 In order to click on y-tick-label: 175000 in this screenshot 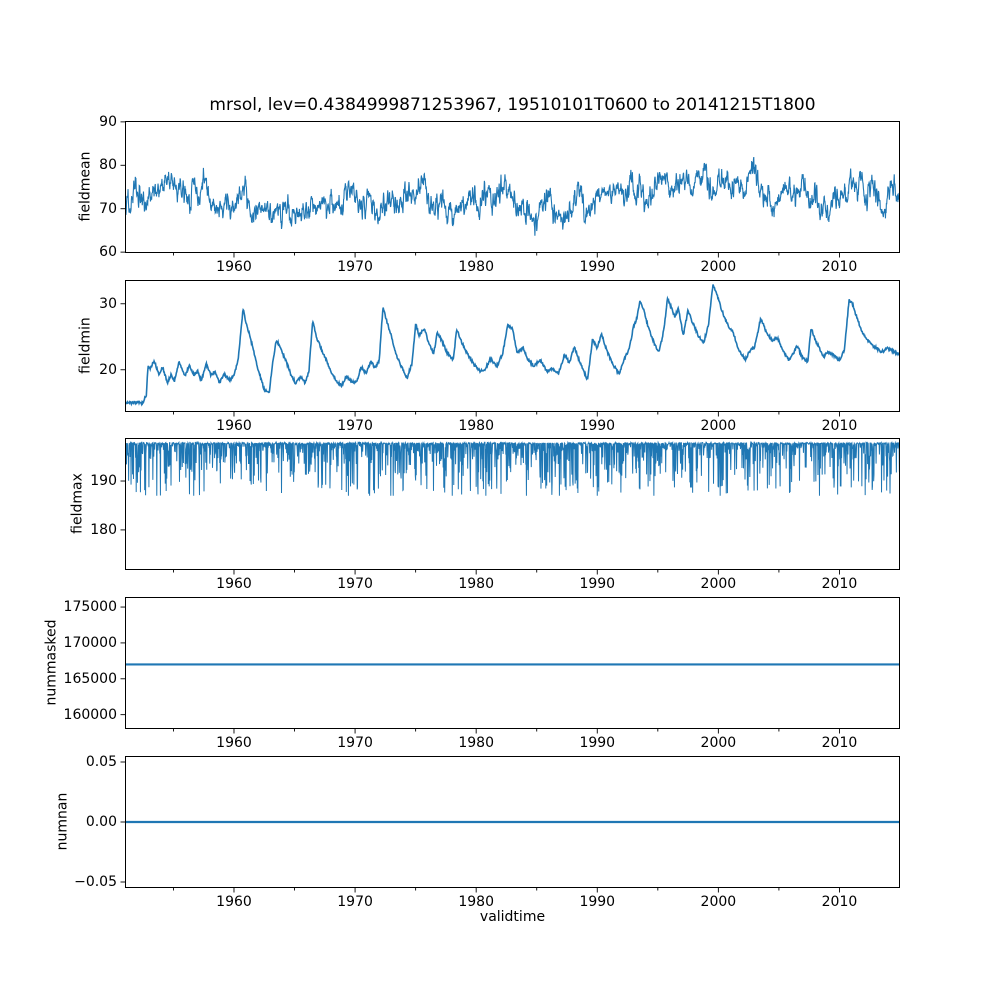, I will do `click(90, 607)`.